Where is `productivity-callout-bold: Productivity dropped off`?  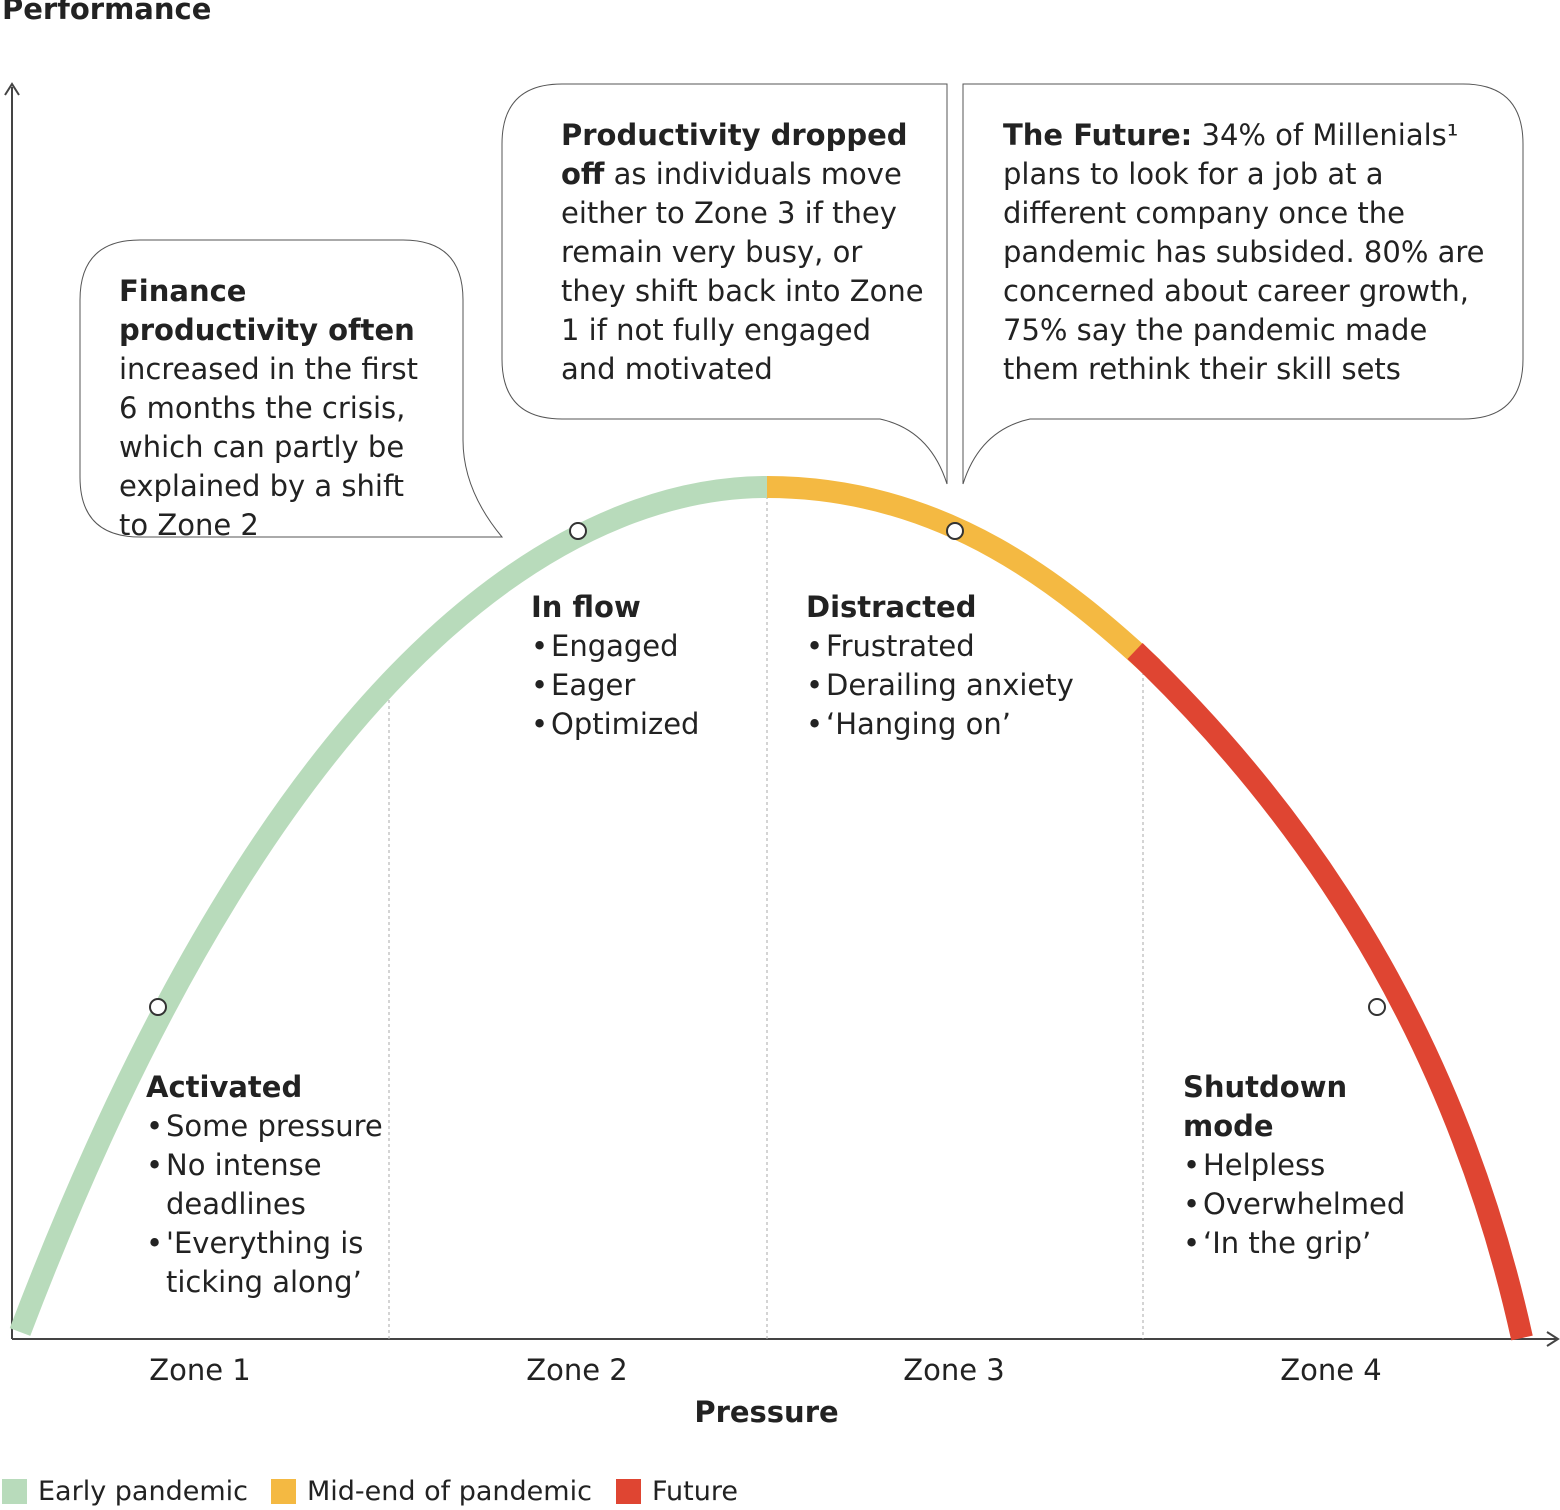
productivity-callout-bold: Productivity dropped off is located at coordinates (734, 154).